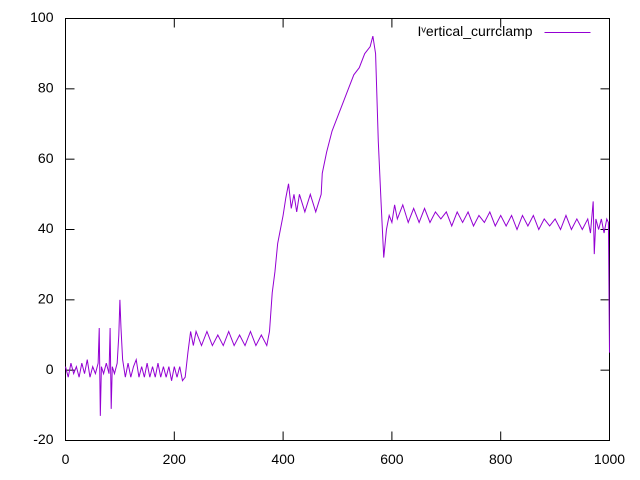  Describe the element at coordinates (42, 17) in the screenshot. I see `y-tick-label: 100` at that location.